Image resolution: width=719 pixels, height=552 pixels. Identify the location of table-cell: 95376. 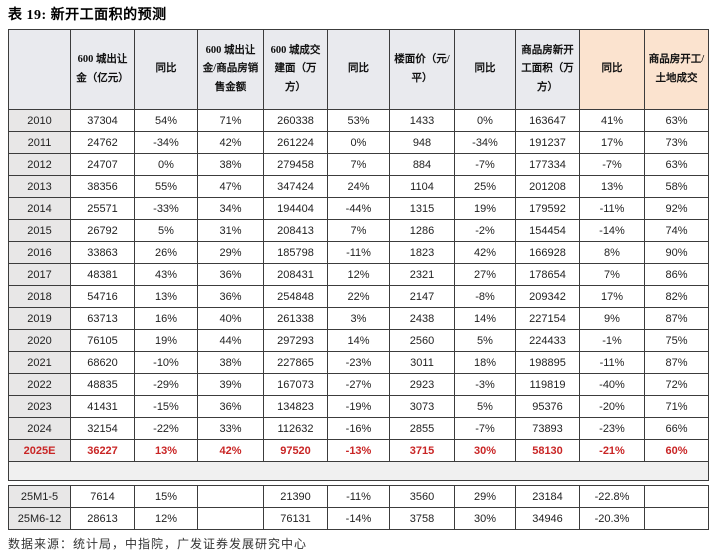
(547, 406).